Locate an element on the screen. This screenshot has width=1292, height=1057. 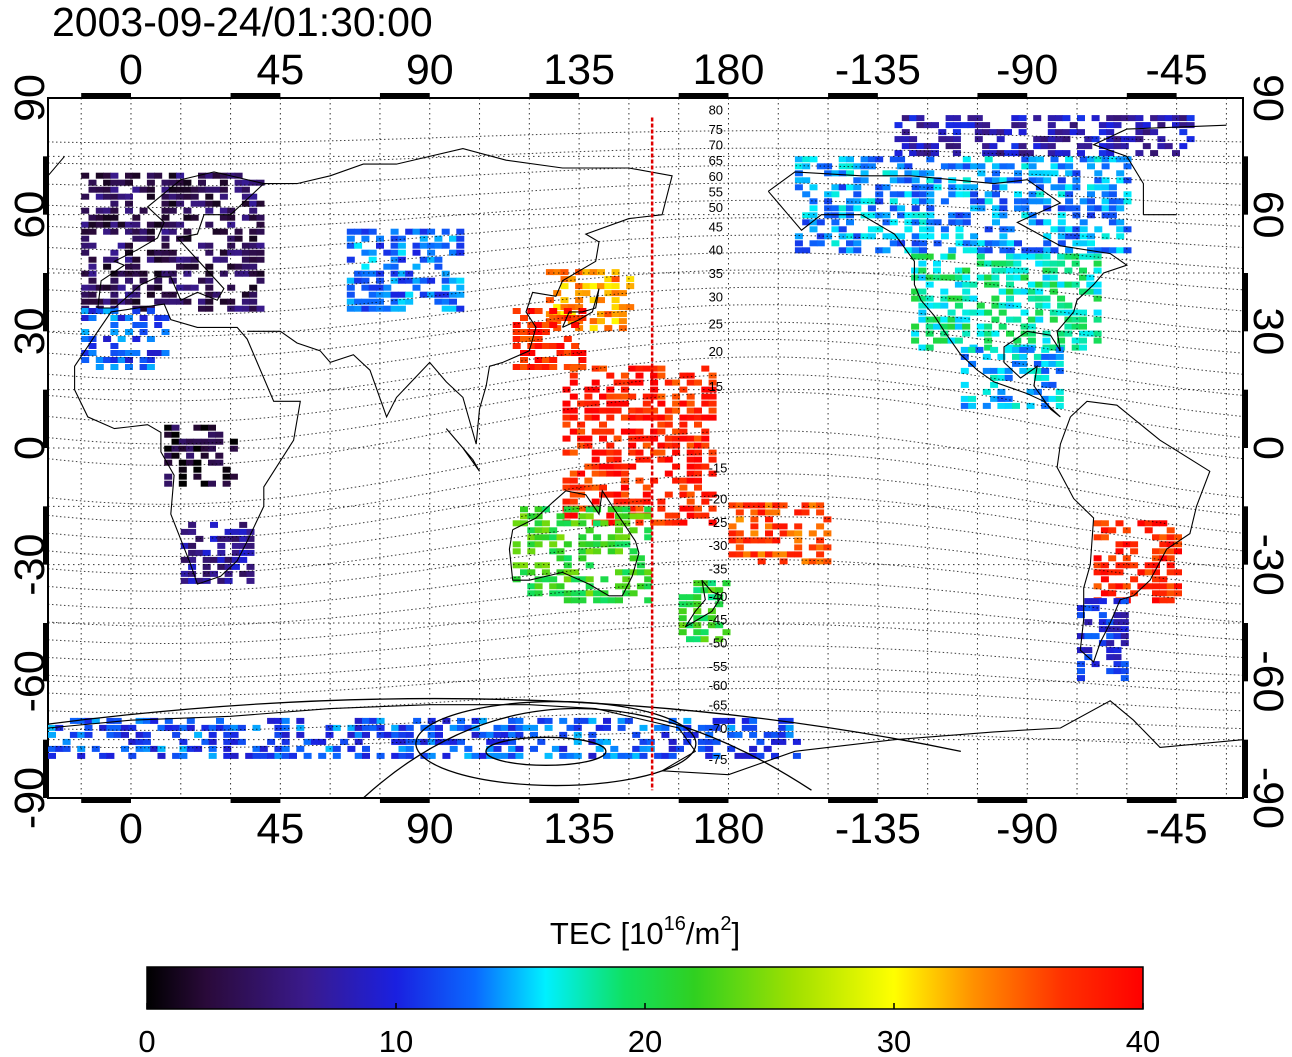
contour-label: -50 is located at coordinates (718, 642).